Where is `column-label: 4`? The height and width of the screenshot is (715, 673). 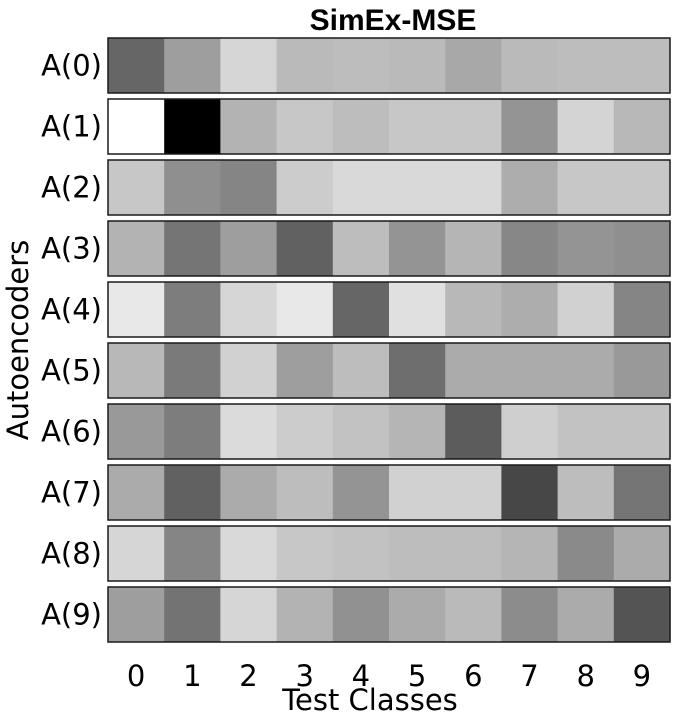 column-label: 4 is located at coordinates (361, 676).